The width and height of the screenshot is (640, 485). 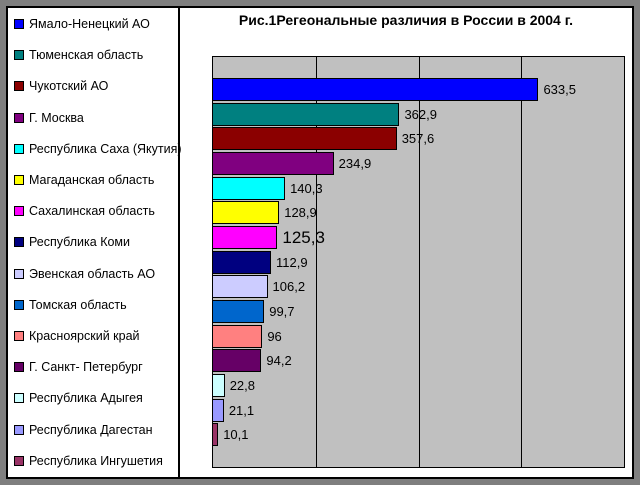 What do you see at coordinates (279, 361) in the screenshot?
I see `bar-value-label: 94,2` at bounding box center [279, 361].